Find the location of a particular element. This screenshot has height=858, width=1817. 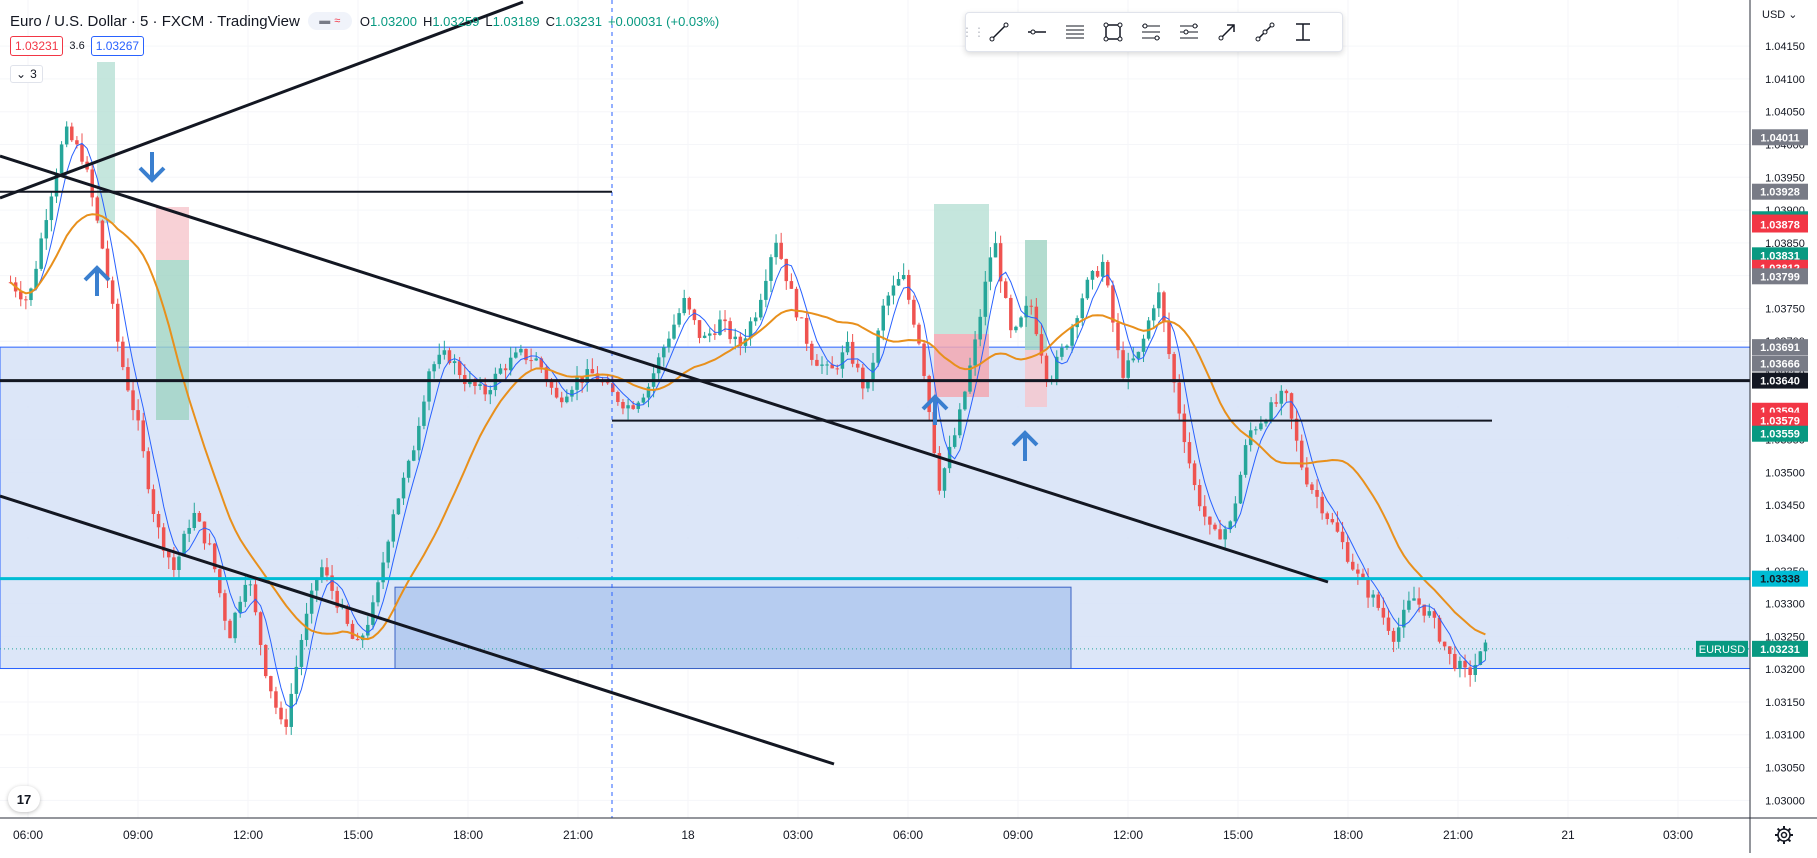

buy-button: 1.03267 is located at coordinates (117, 46).